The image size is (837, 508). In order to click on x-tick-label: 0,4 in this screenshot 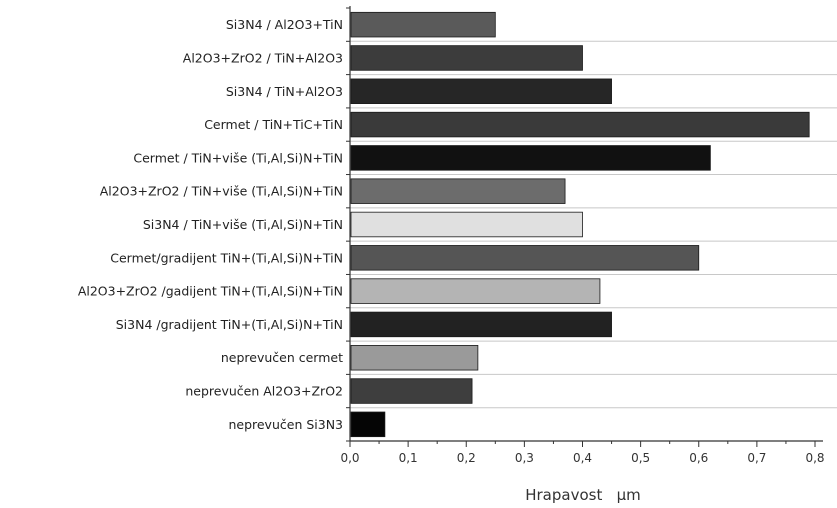, I will do `click(582, 458)`.